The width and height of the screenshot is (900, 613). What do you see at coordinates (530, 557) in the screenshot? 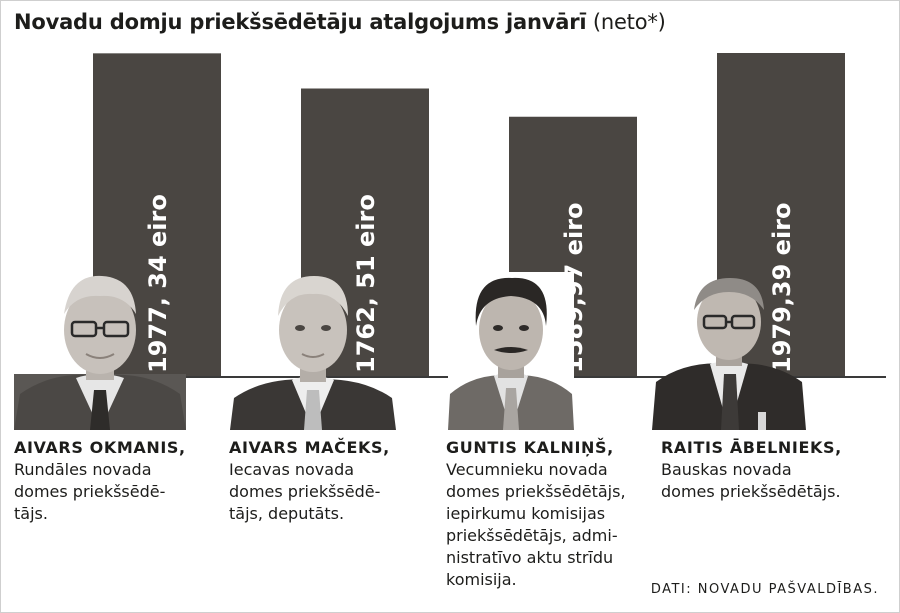
I see `person-role-line: nistratīvo aktu strīdu` at bounding box center [530, 557].